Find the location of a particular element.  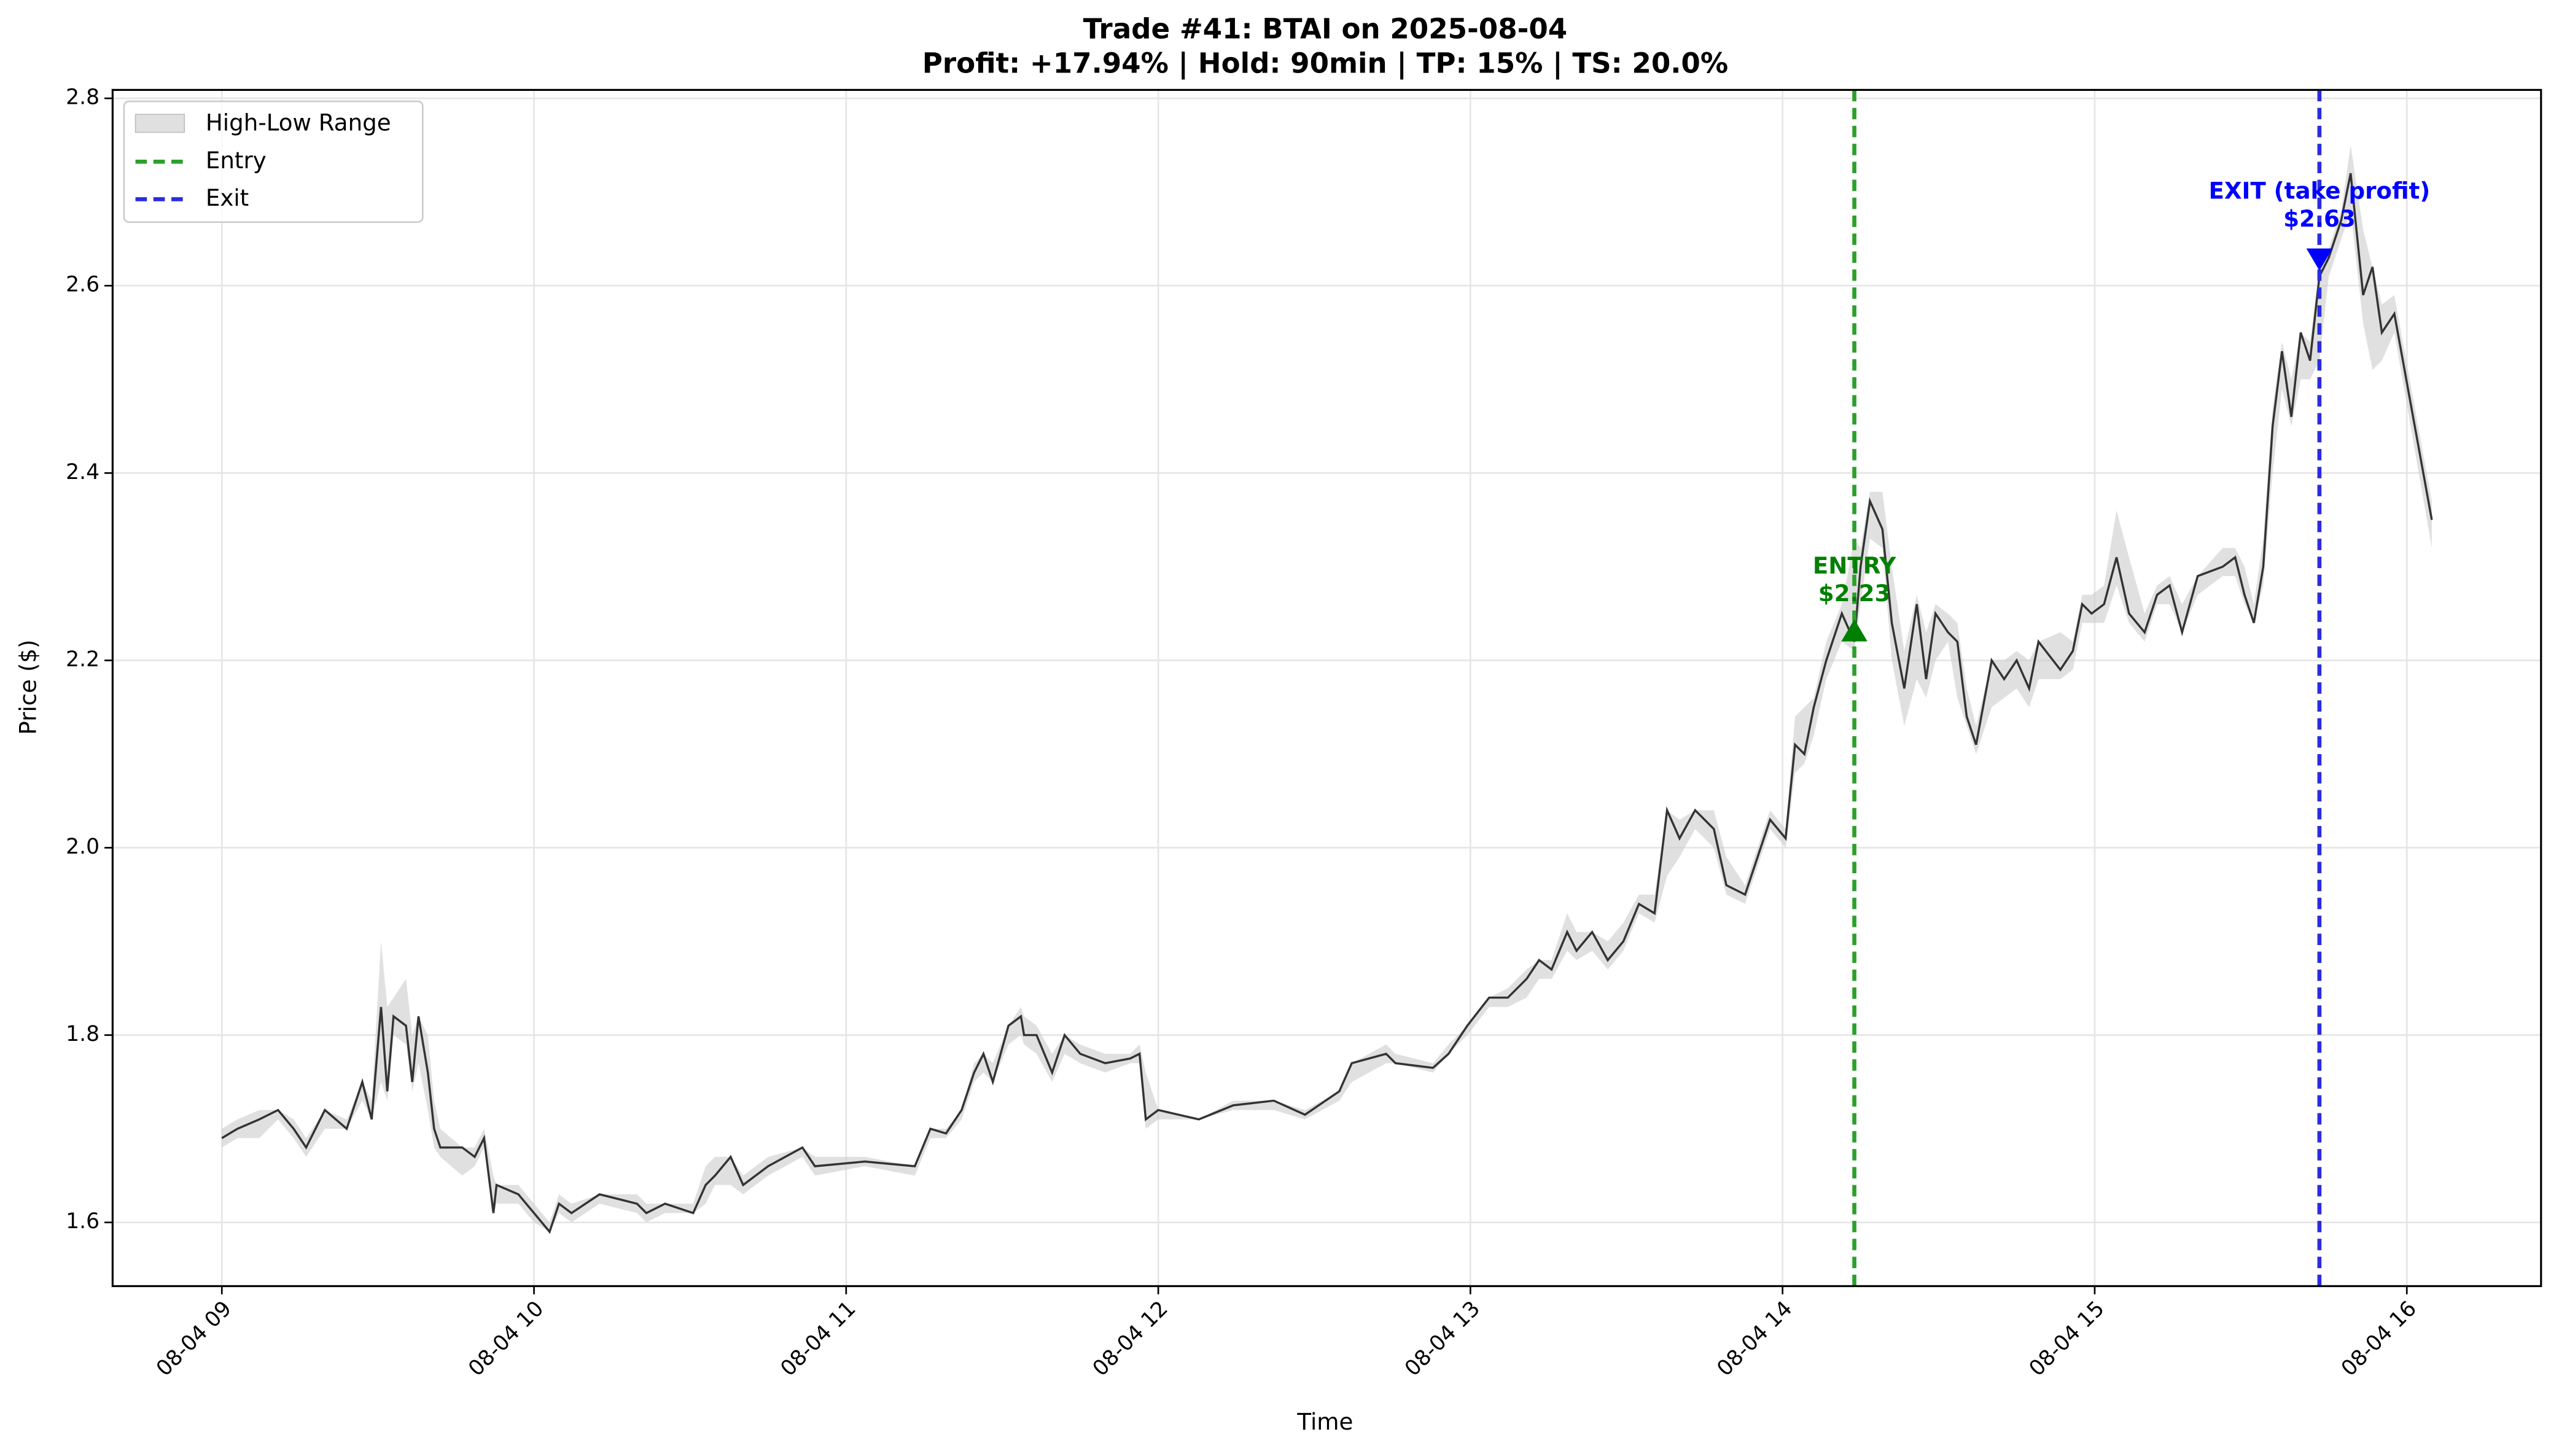

y-tick-label: 2.0 is located at coordinates (82, 847).